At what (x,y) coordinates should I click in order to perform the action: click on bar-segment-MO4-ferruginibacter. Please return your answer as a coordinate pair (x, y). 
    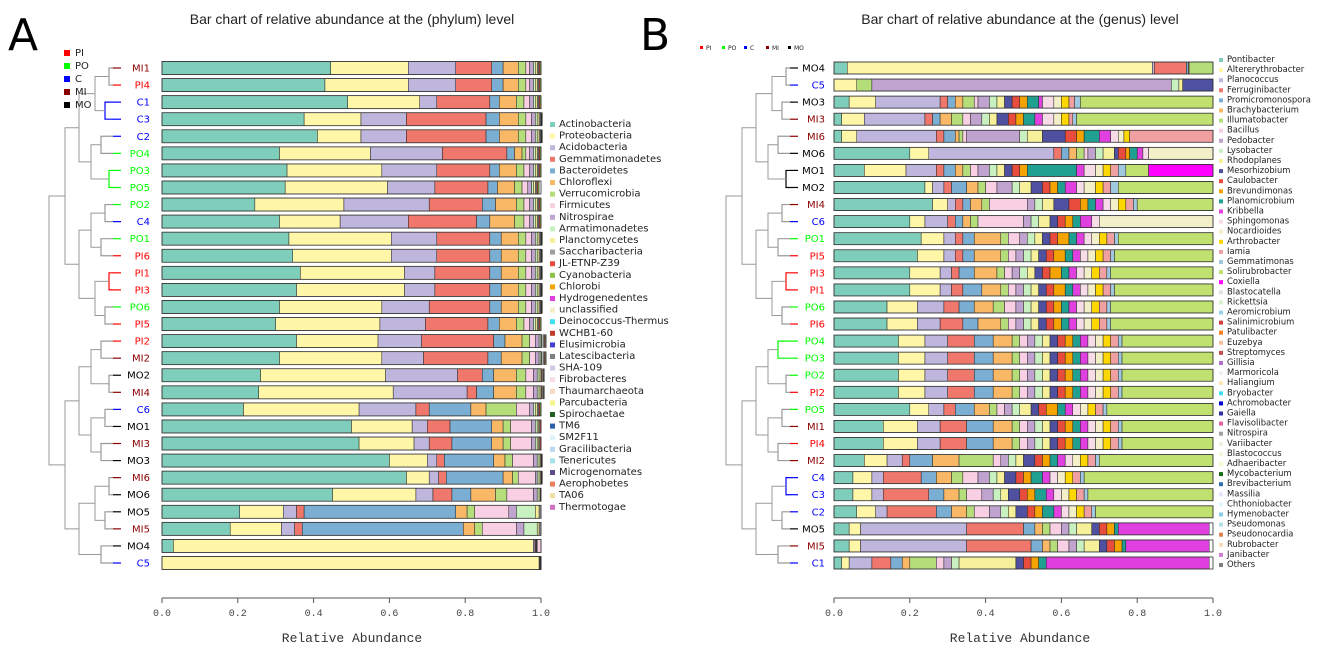
    Looking at the image, I should click on (1170, 68).